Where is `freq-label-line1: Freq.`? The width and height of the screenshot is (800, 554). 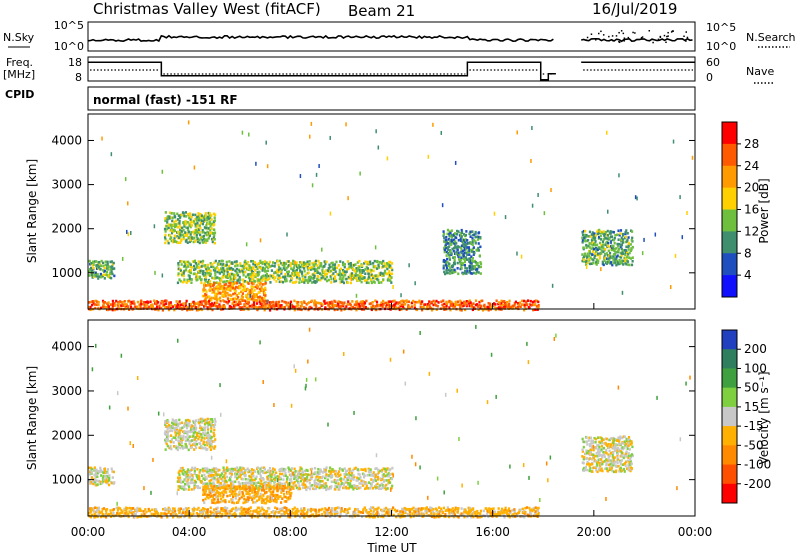
freq-label-line1: Freq. is located at coordinates (19, 62).